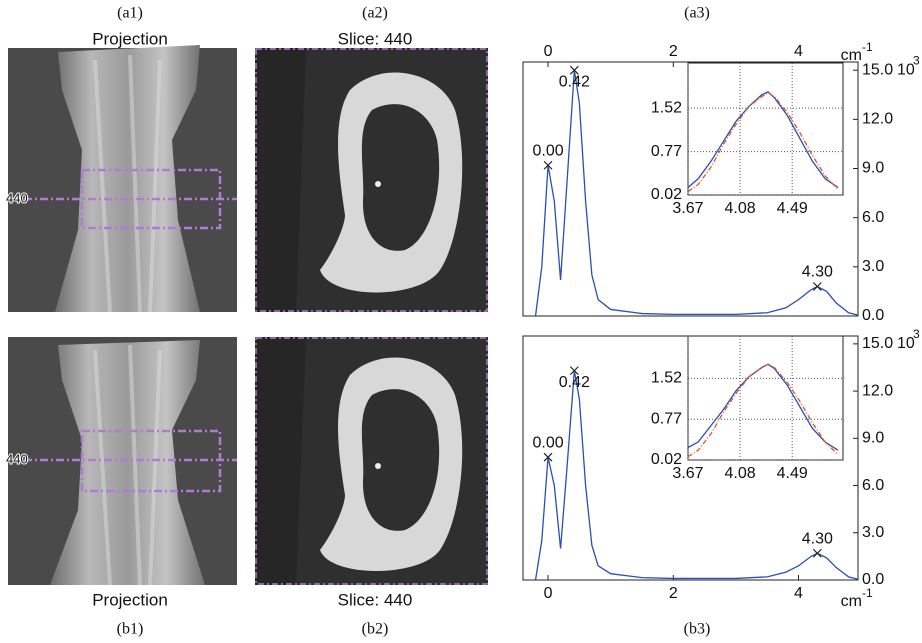  I want to click on panel-label: (a2), so click(375, 13).